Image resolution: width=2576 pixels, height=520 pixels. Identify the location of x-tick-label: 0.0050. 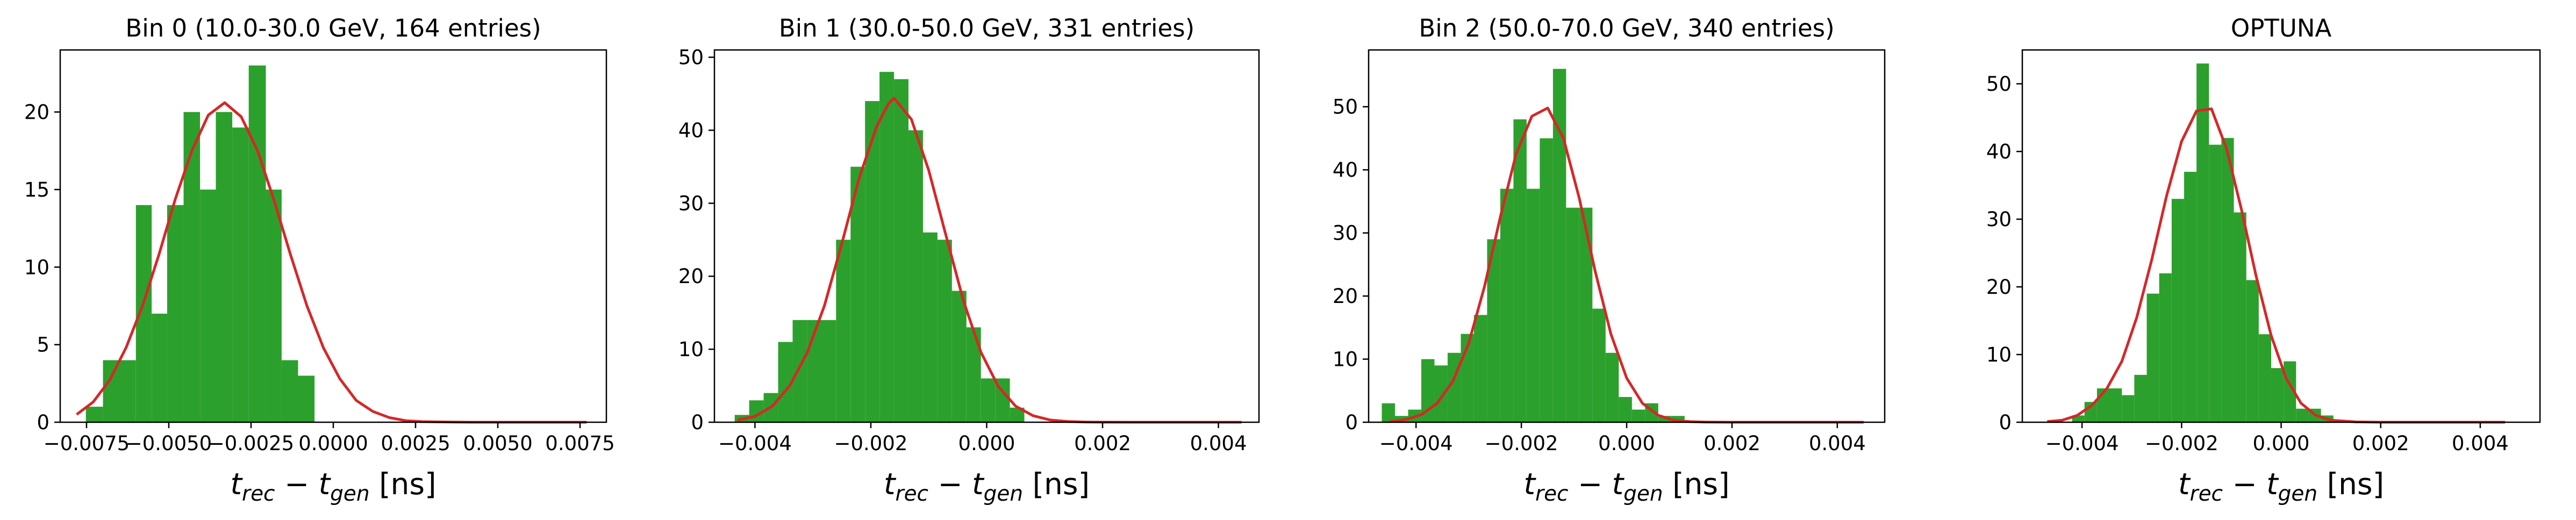
(497, 443).